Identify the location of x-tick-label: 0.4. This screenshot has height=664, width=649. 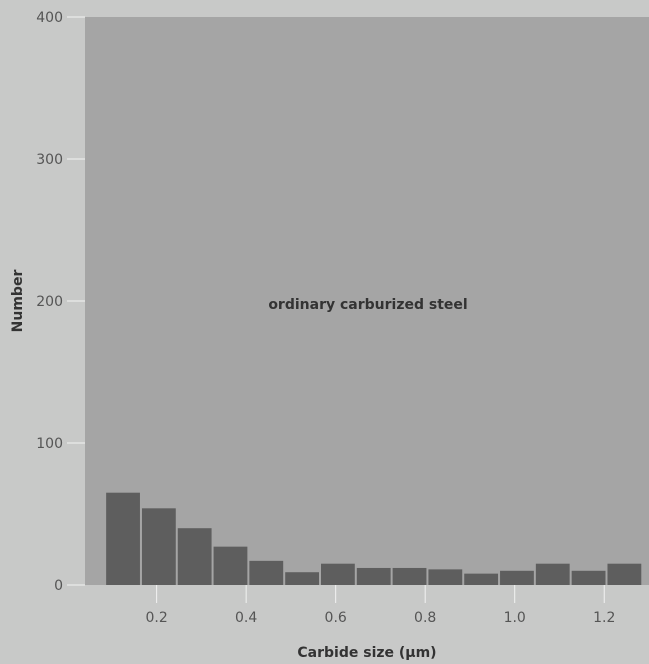
(246, 618).